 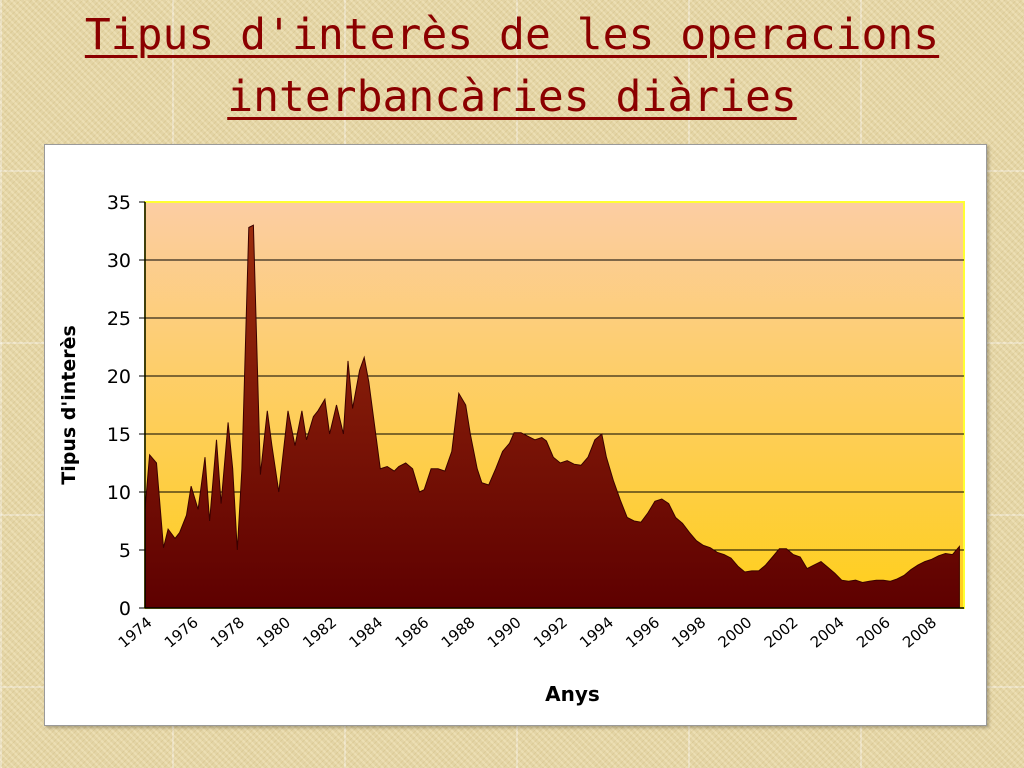 What do you see at coordinates (119, 319) in the screenshot?
I see `y-tick-label: 25` at bounding box center [119, 319].